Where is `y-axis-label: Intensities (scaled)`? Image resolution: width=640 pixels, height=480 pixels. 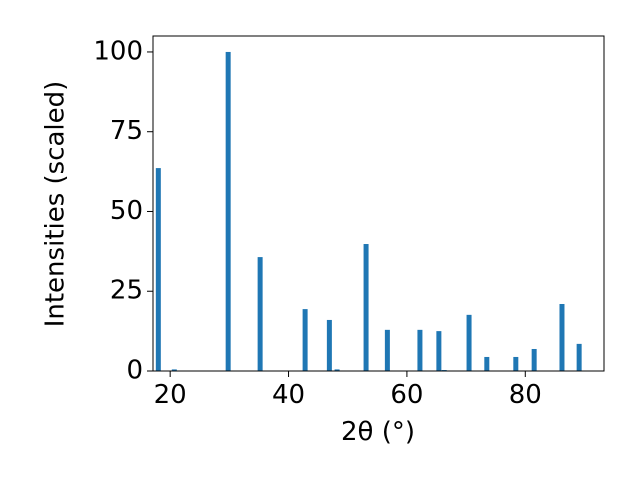
y-axis-label: Intensities (scaled) is located at coordinates (56, 204).